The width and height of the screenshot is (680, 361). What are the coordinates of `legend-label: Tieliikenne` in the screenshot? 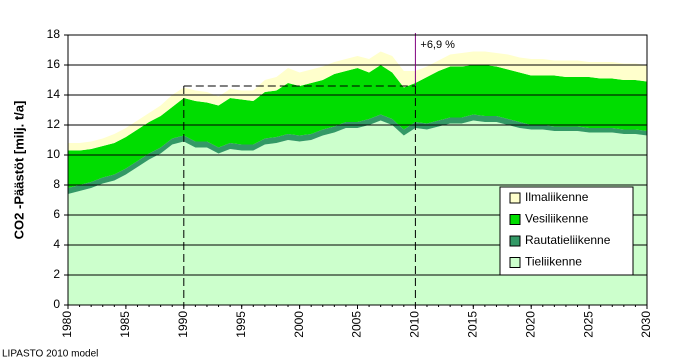 It's located at (553, 262).